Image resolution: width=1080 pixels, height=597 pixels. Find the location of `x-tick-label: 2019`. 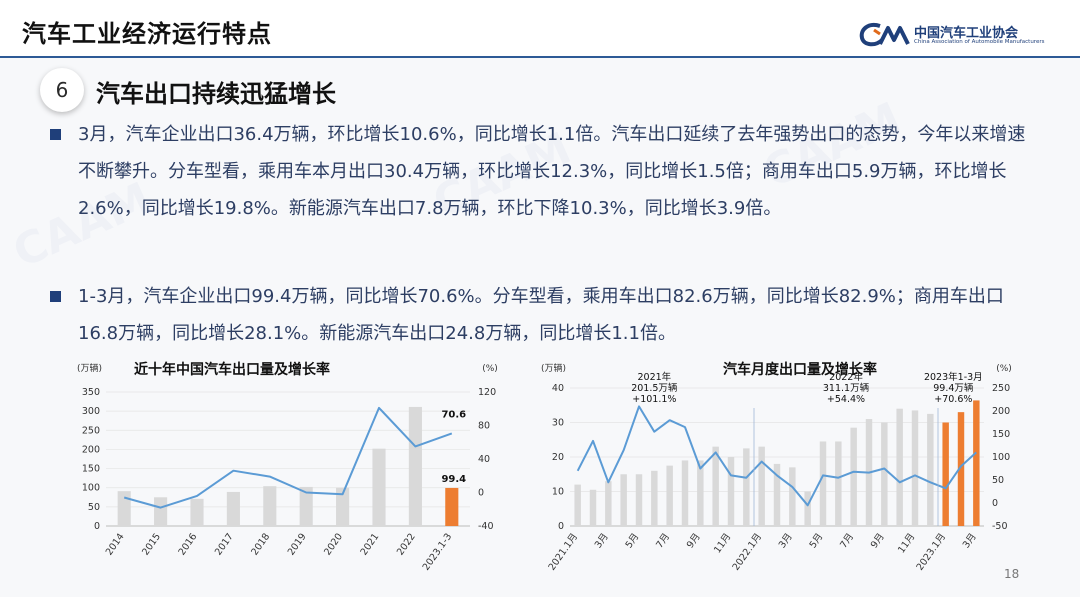

x-tick-label: 2019 is located at coordinates (297, 544).